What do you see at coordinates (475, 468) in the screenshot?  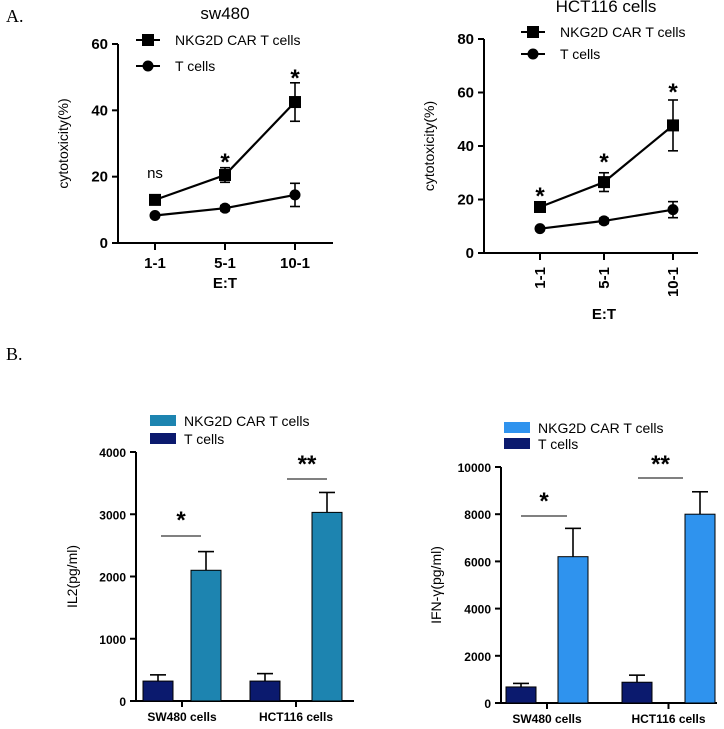 I see `y-tick-label: 10000` at bounding box center [475, 468].